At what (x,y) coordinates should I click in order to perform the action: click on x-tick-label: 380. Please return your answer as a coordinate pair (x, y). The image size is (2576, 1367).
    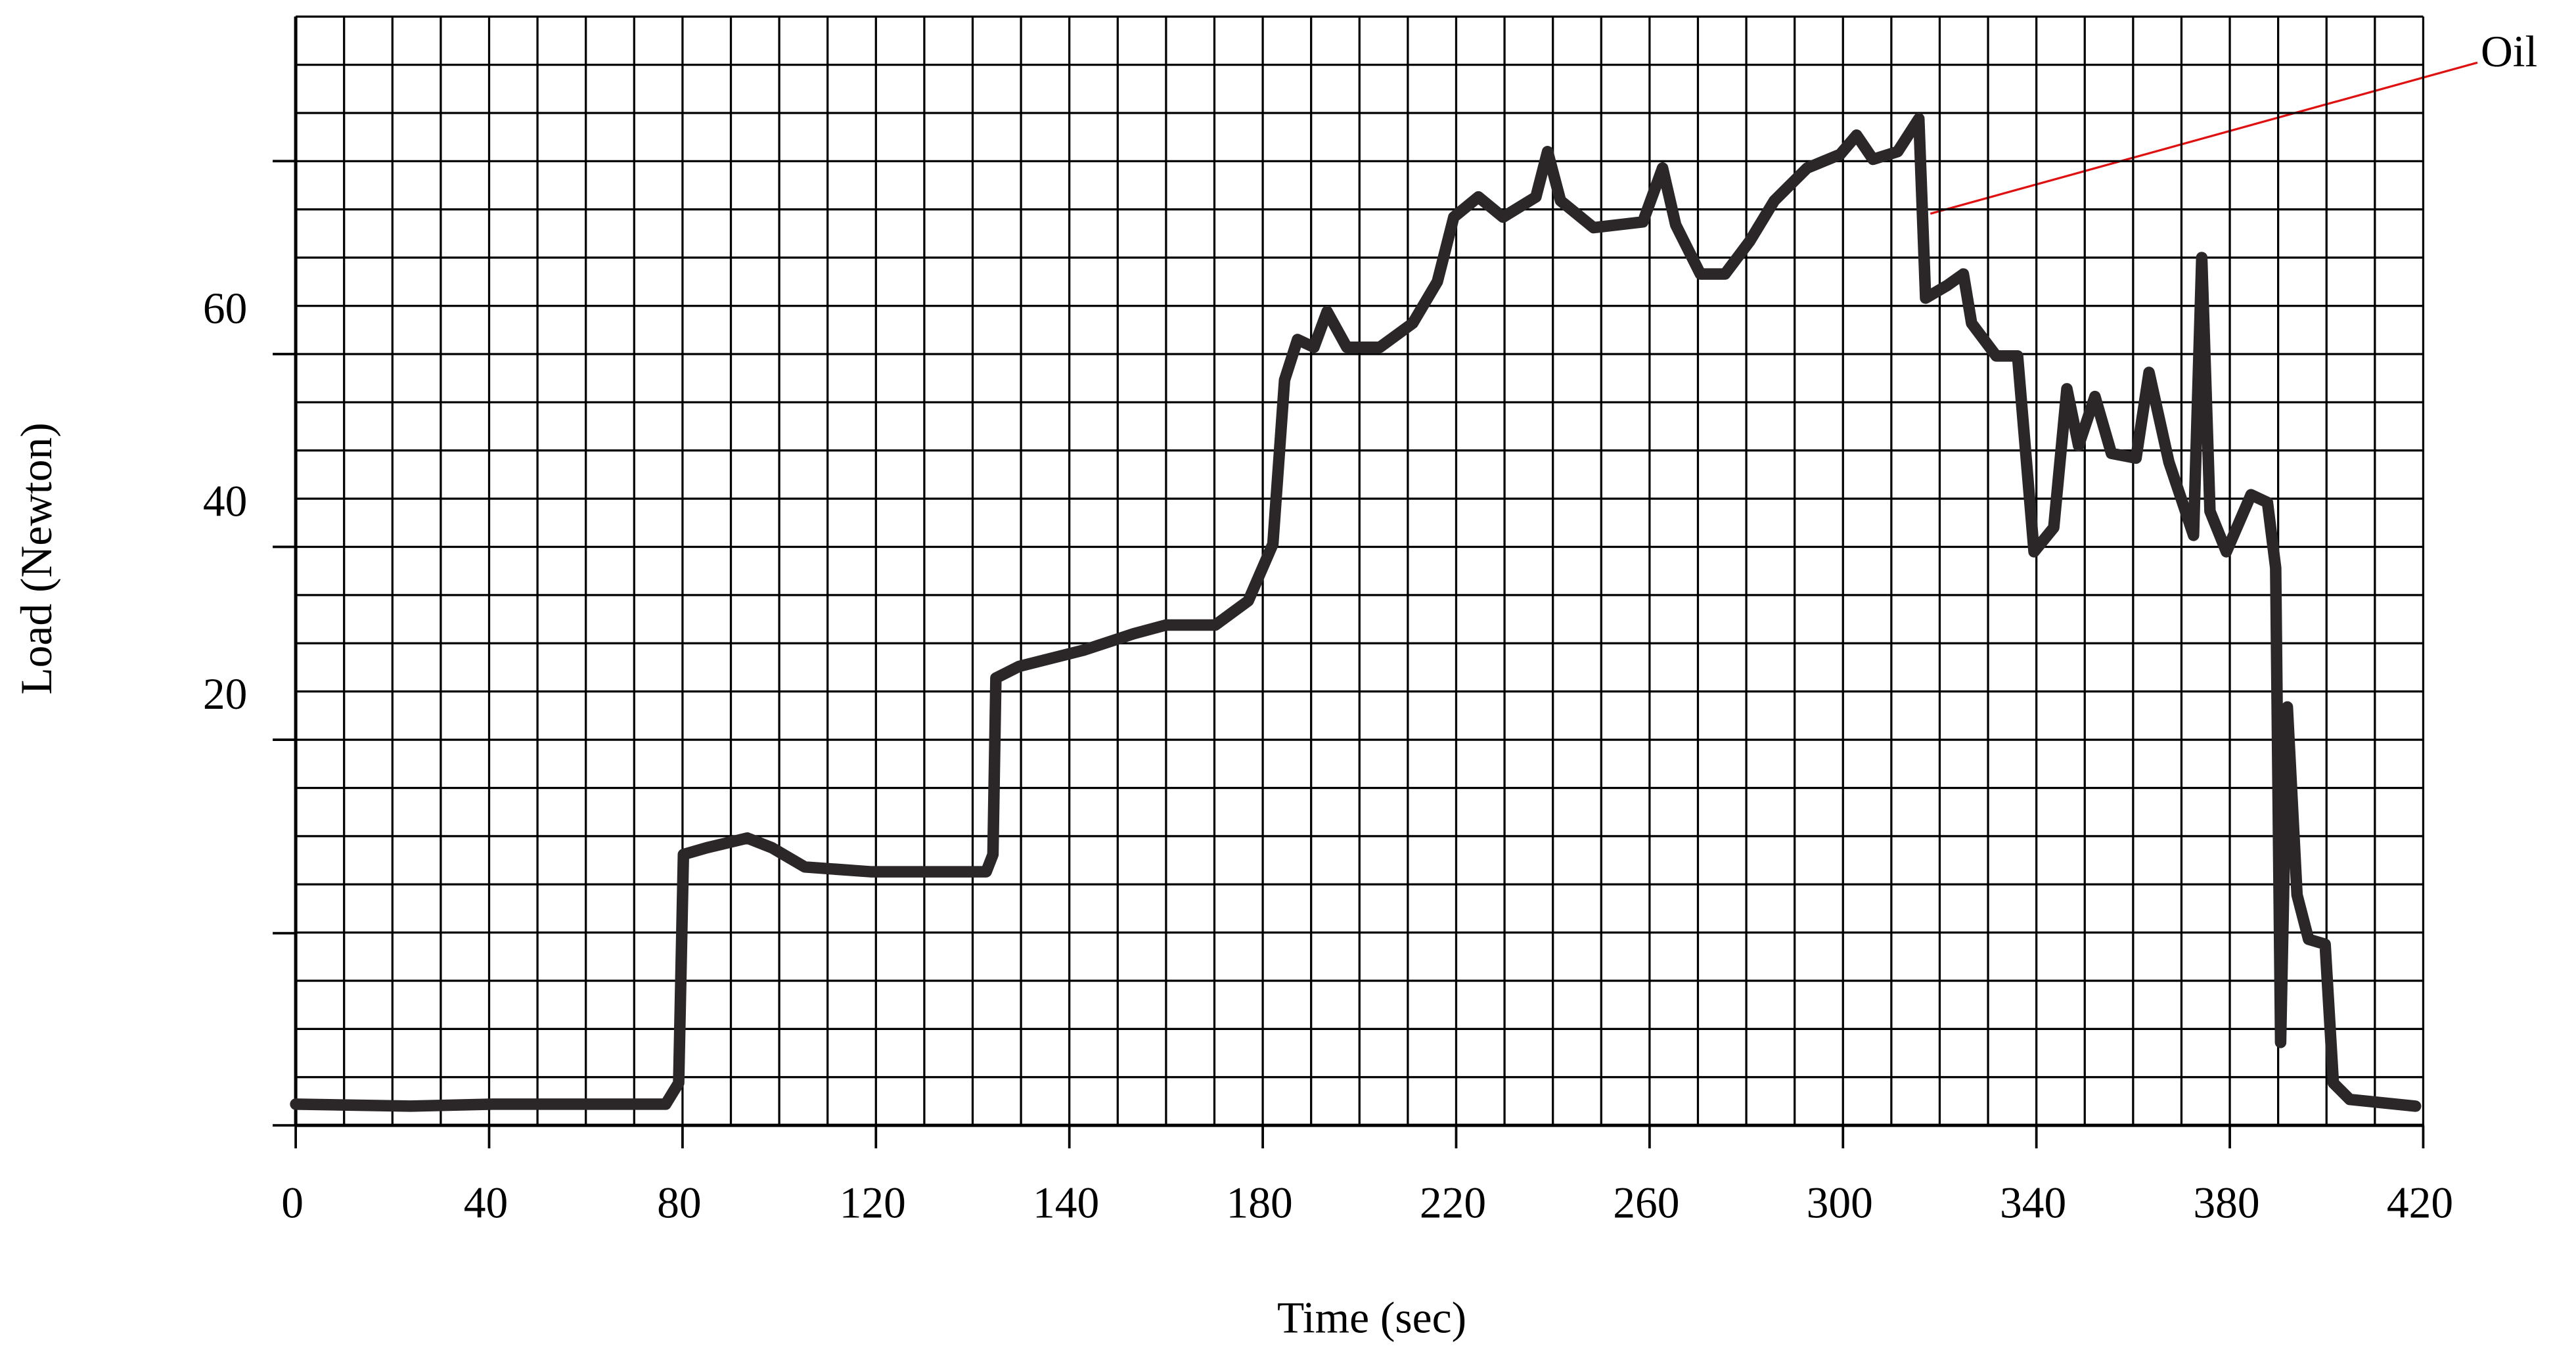
    Looking at the image, I should click on (2226, 1203).